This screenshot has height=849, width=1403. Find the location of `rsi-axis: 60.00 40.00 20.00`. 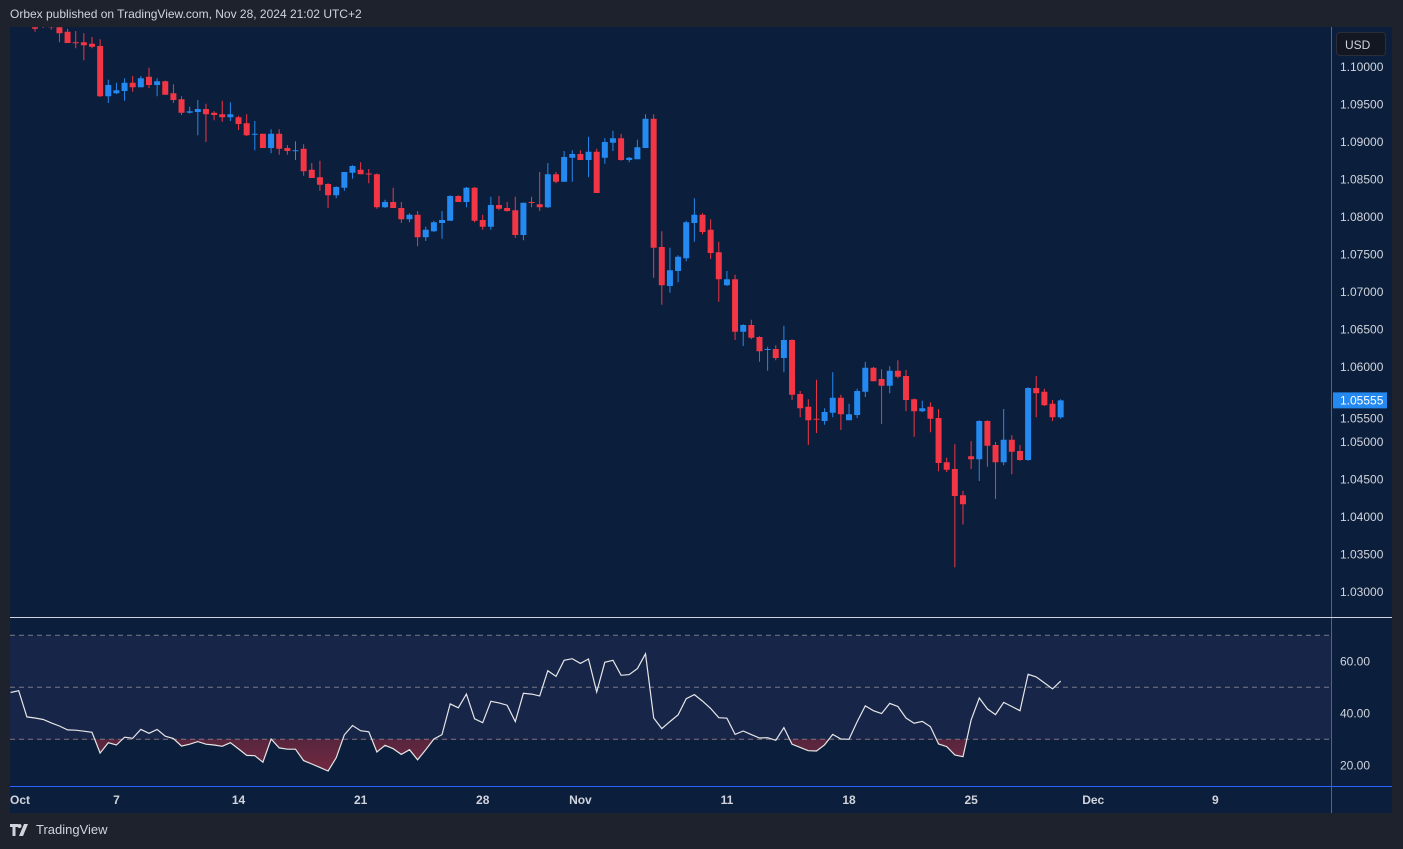

rsi-axis: 60.00 40.00 20.00 is located at coordinates (1355, 713).